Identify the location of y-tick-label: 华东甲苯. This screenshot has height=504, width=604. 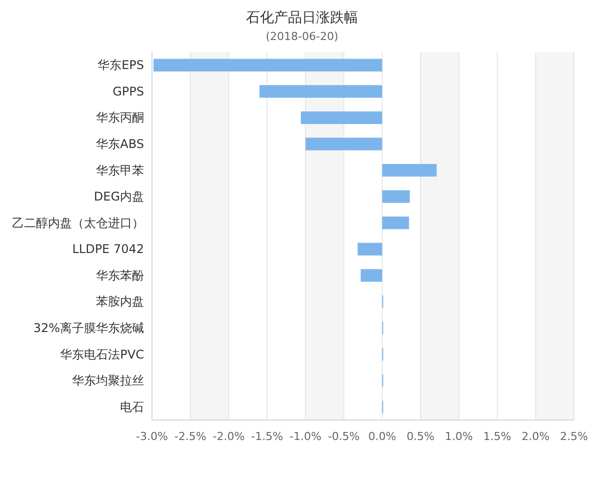
(120, 170).